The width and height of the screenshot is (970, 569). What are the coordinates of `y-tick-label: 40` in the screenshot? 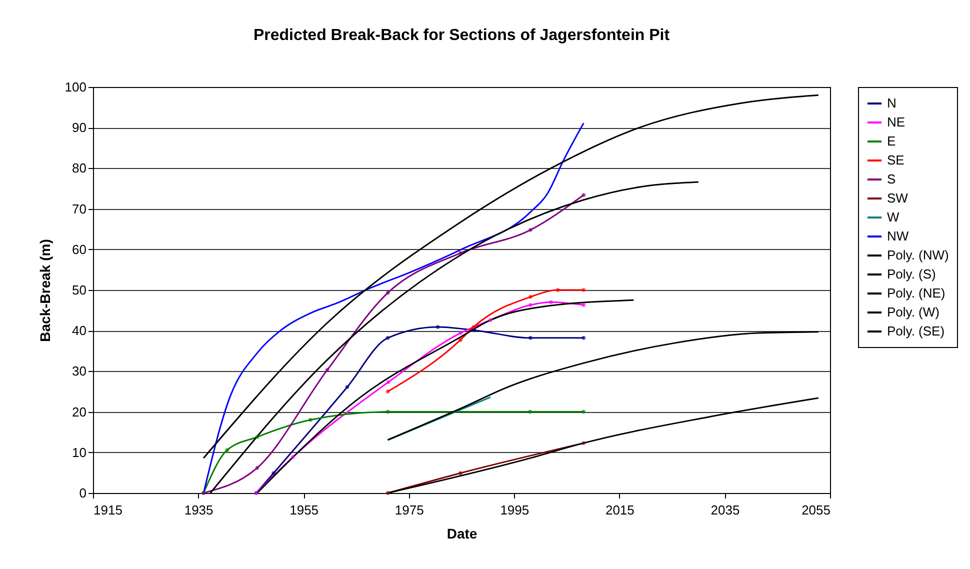 It's located at (79, 330).